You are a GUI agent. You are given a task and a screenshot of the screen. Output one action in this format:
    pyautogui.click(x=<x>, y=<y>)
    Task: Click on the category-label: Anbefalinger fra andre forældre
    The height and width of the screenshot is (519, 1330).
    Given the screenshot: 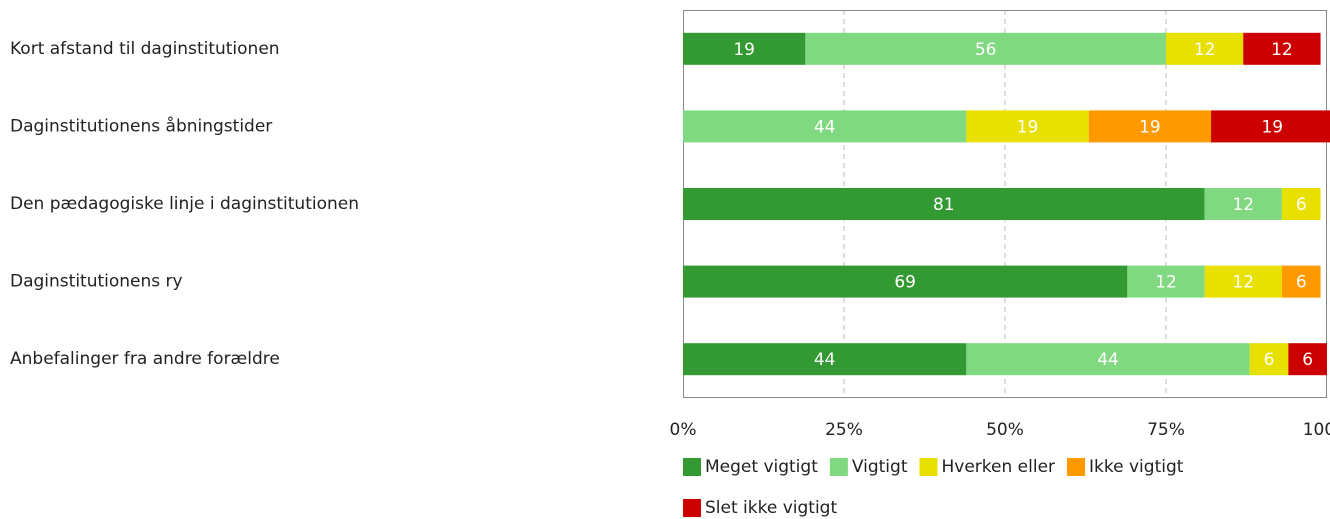 What is the action you would take?
    pyautogui.click(x=145, y=359)
    